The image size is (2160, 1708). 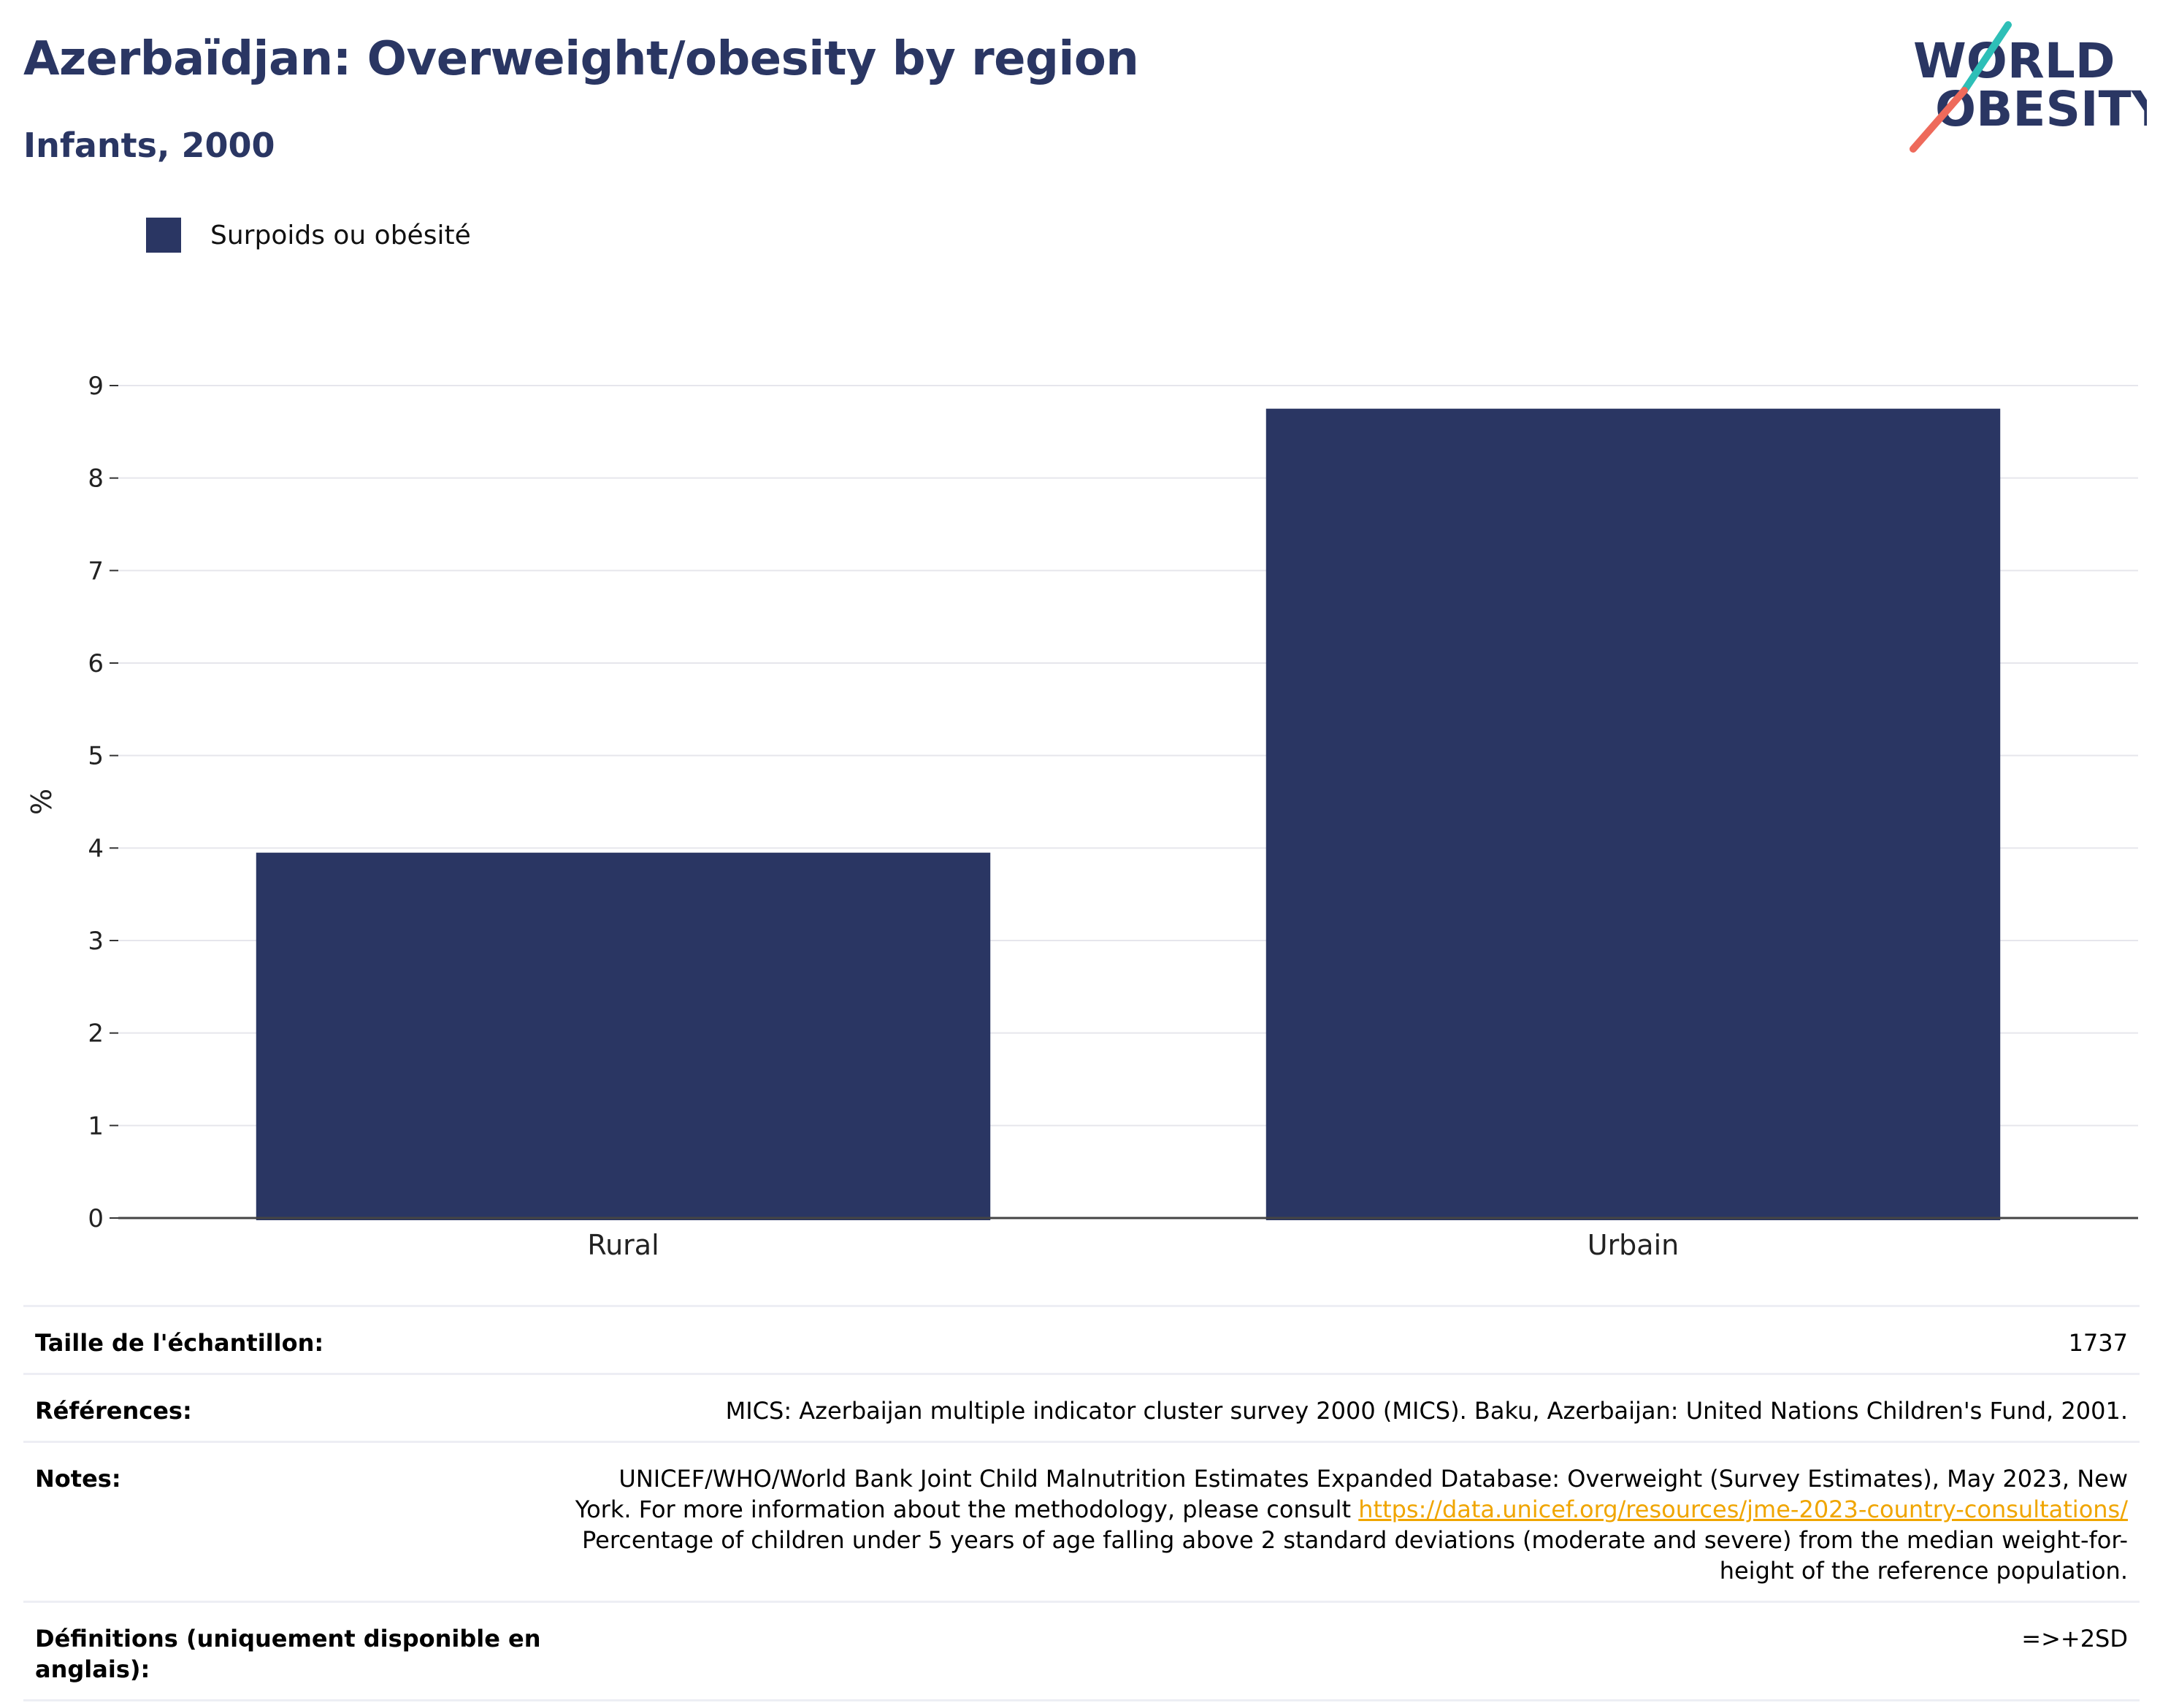 I want to click on page-subtitle: Infants, 2000, so click(x=149, y=145).